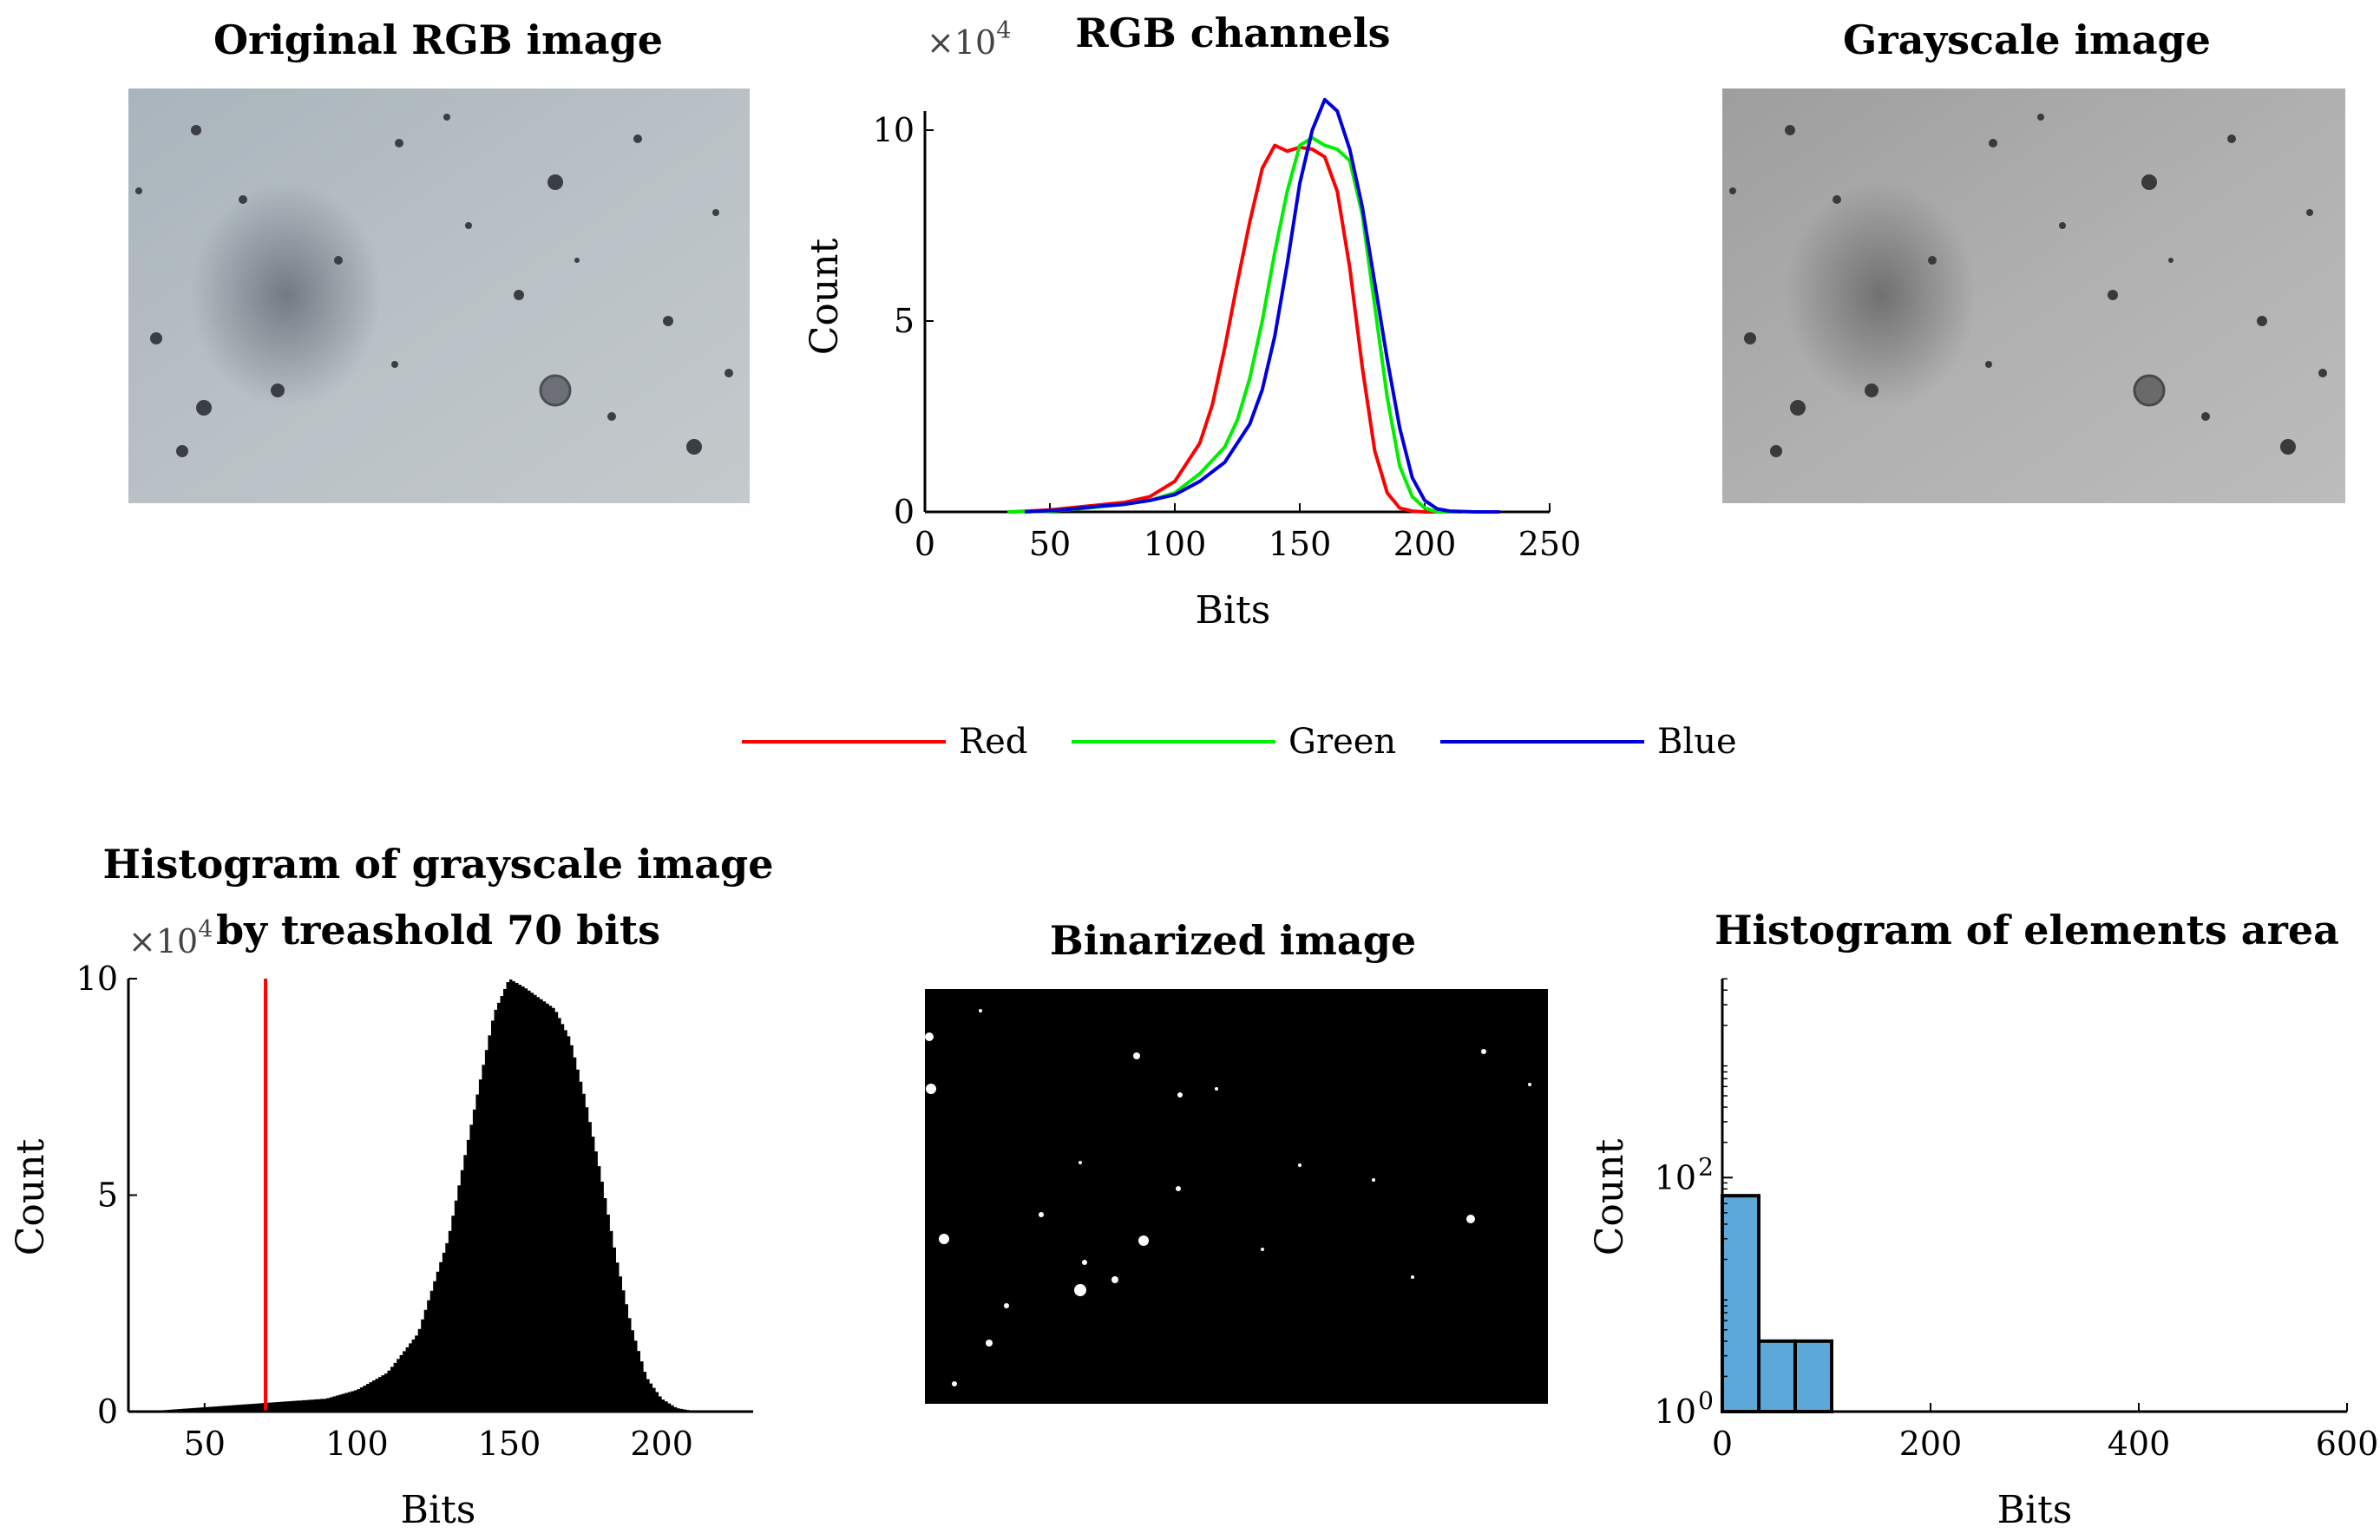 The image size is (2380, 1540). I want to click on hist-ytick-label: 0, so click(107, 1412).